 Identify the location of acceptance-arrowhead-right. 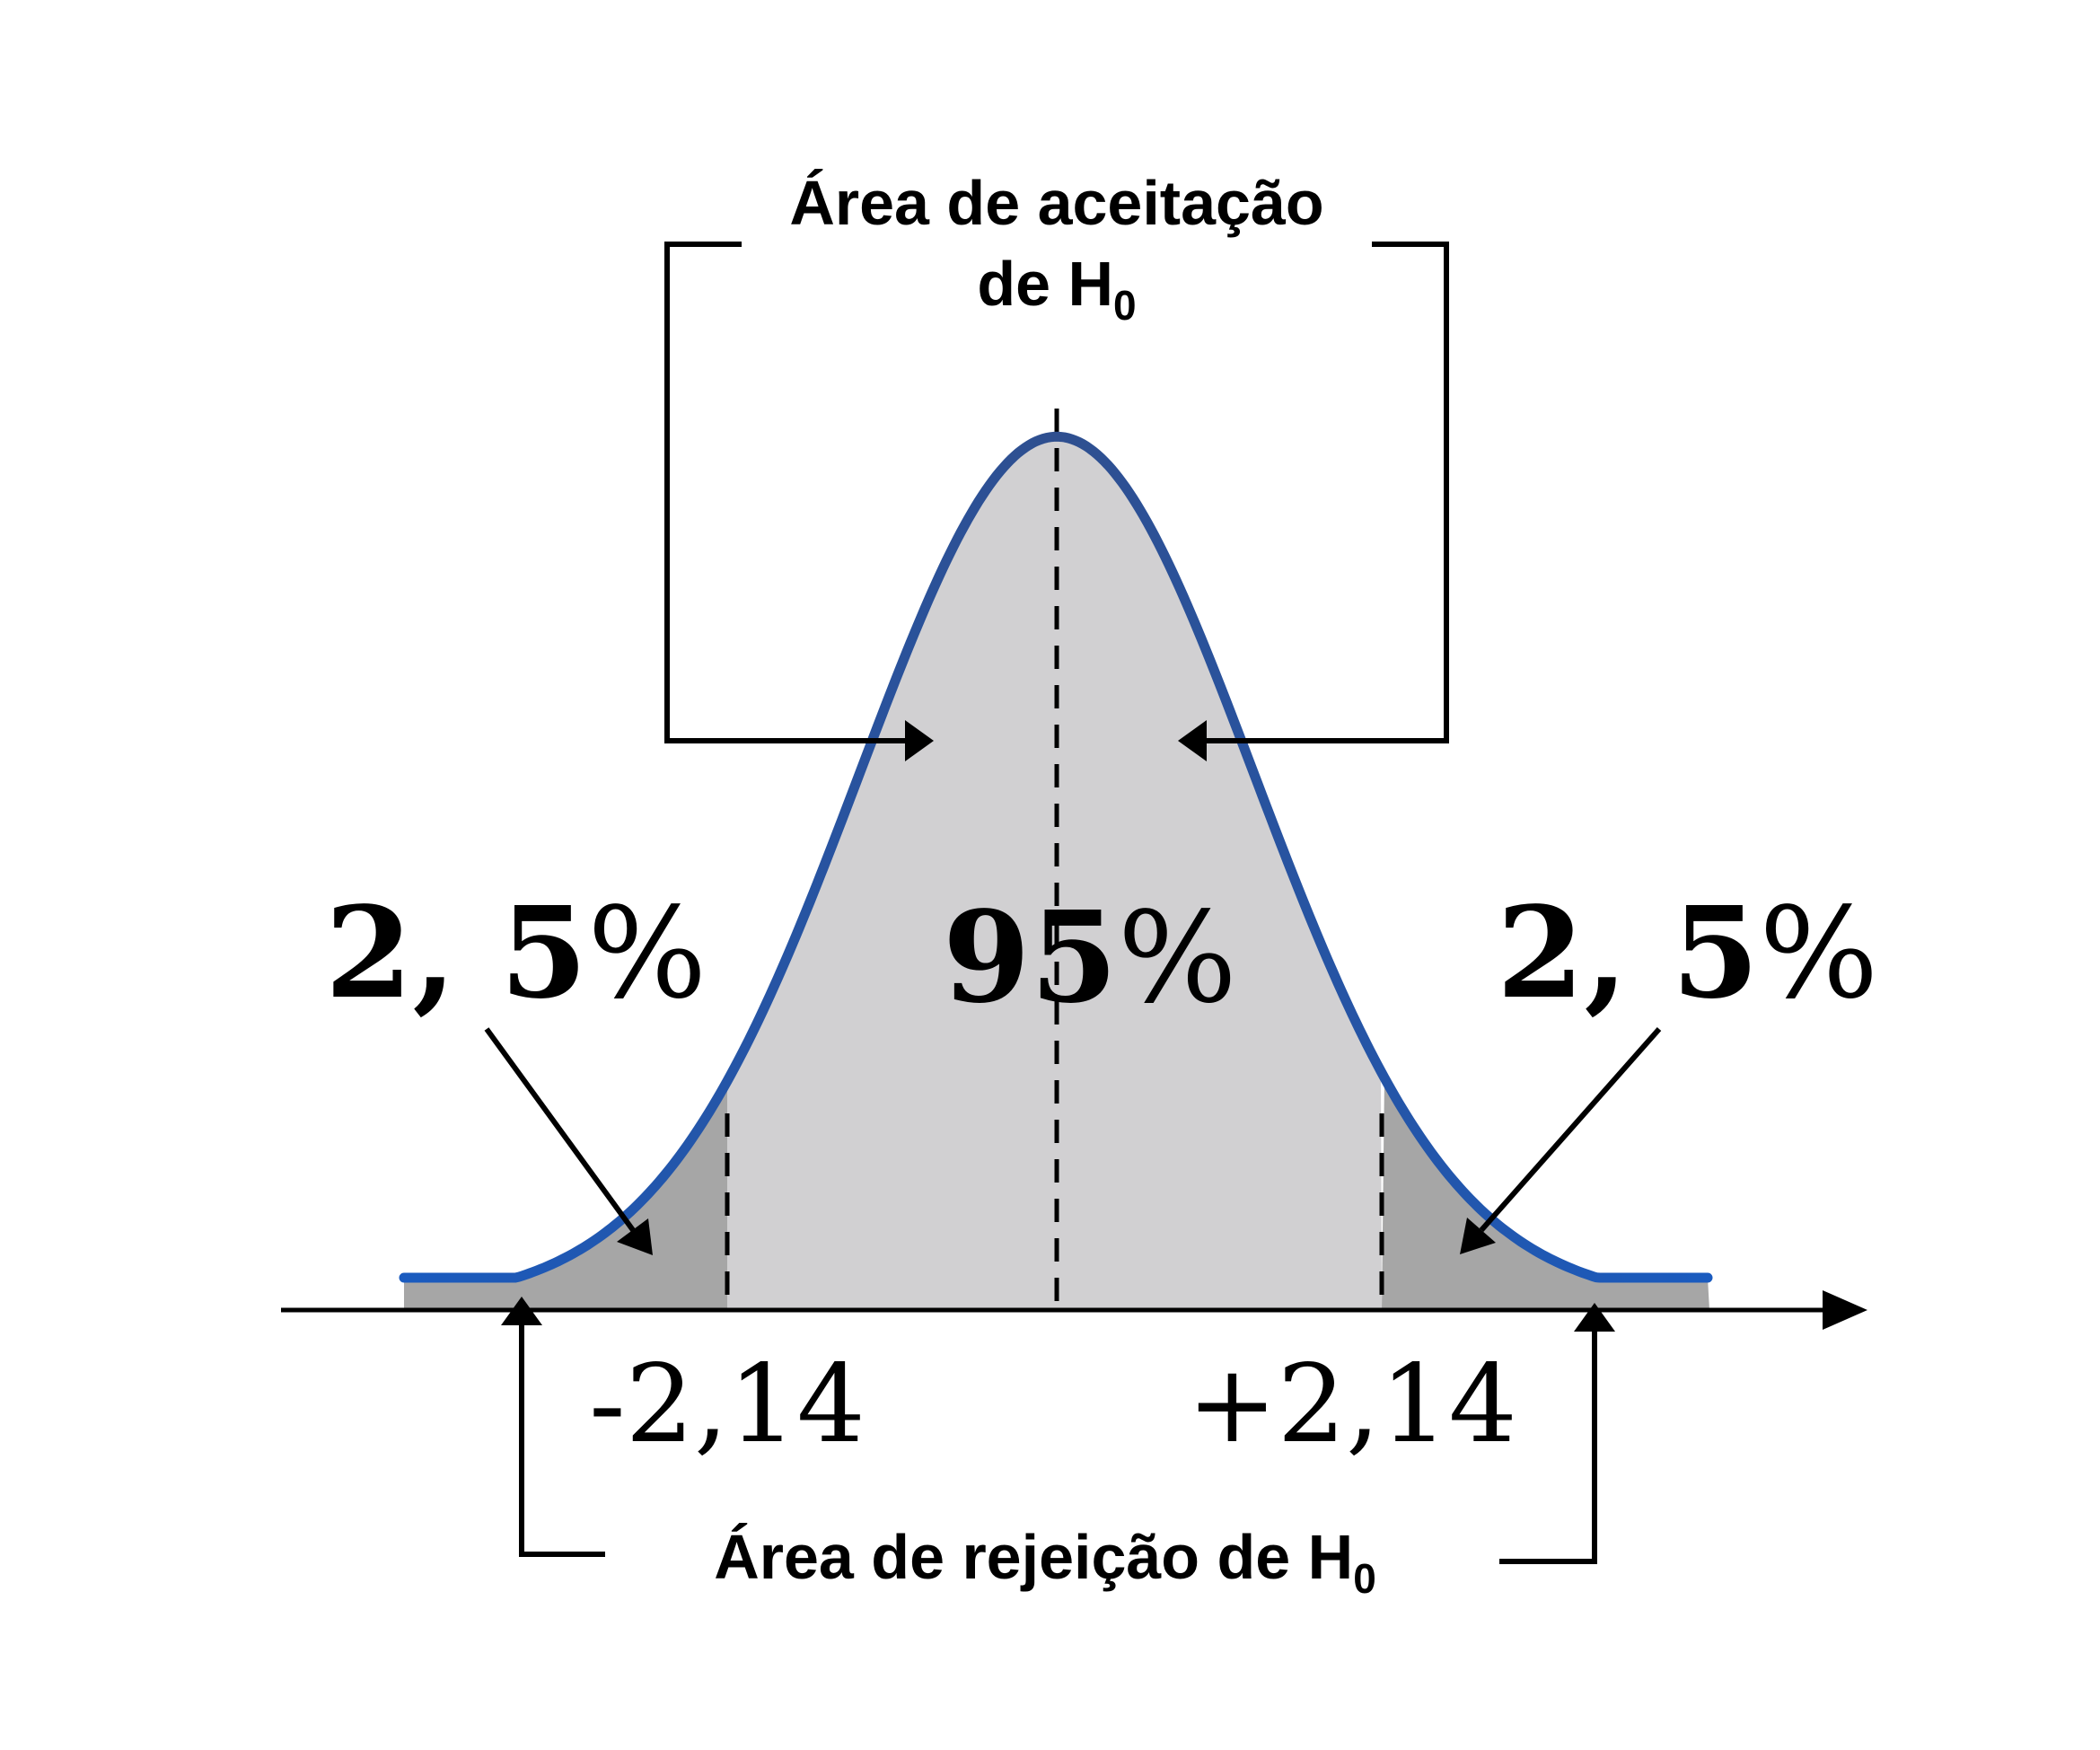
(1192, 740).